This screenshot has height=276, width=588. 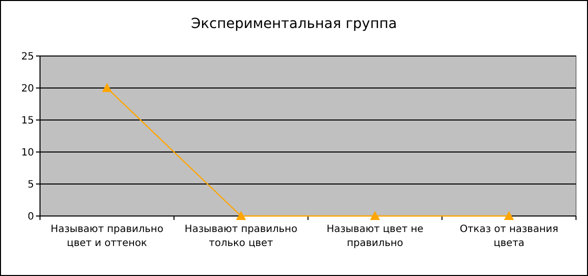 I want to click on x-tick-label: Называют цвет не правильно, so click(x=375, y=236).